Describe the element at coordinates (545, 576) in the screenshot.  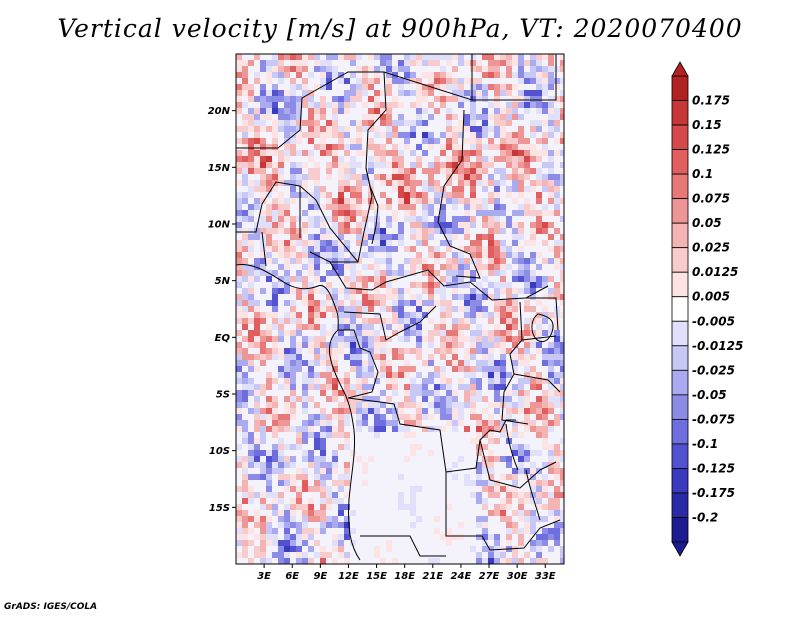
I see `lon-tick-label: 33E` at that location.